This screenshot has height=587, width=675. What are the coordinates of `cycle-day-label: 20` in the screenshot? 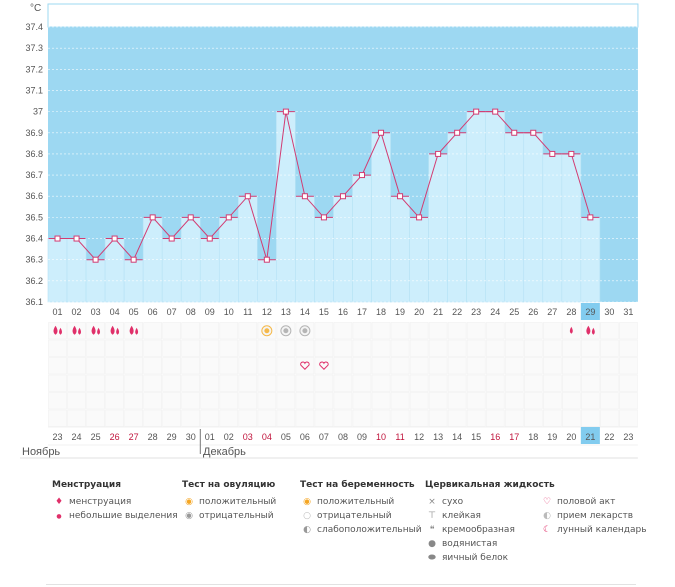 It's located at (419, 312).